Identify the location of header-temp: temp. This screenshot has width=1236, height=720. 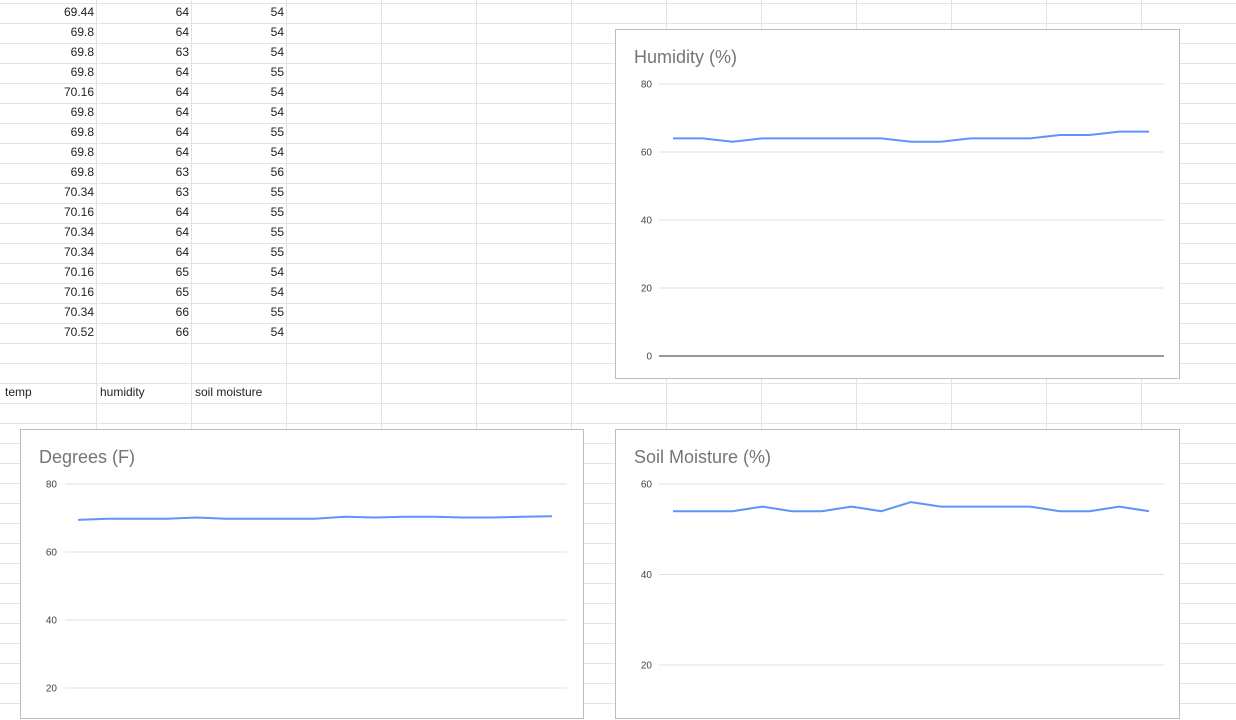
(18, 392).